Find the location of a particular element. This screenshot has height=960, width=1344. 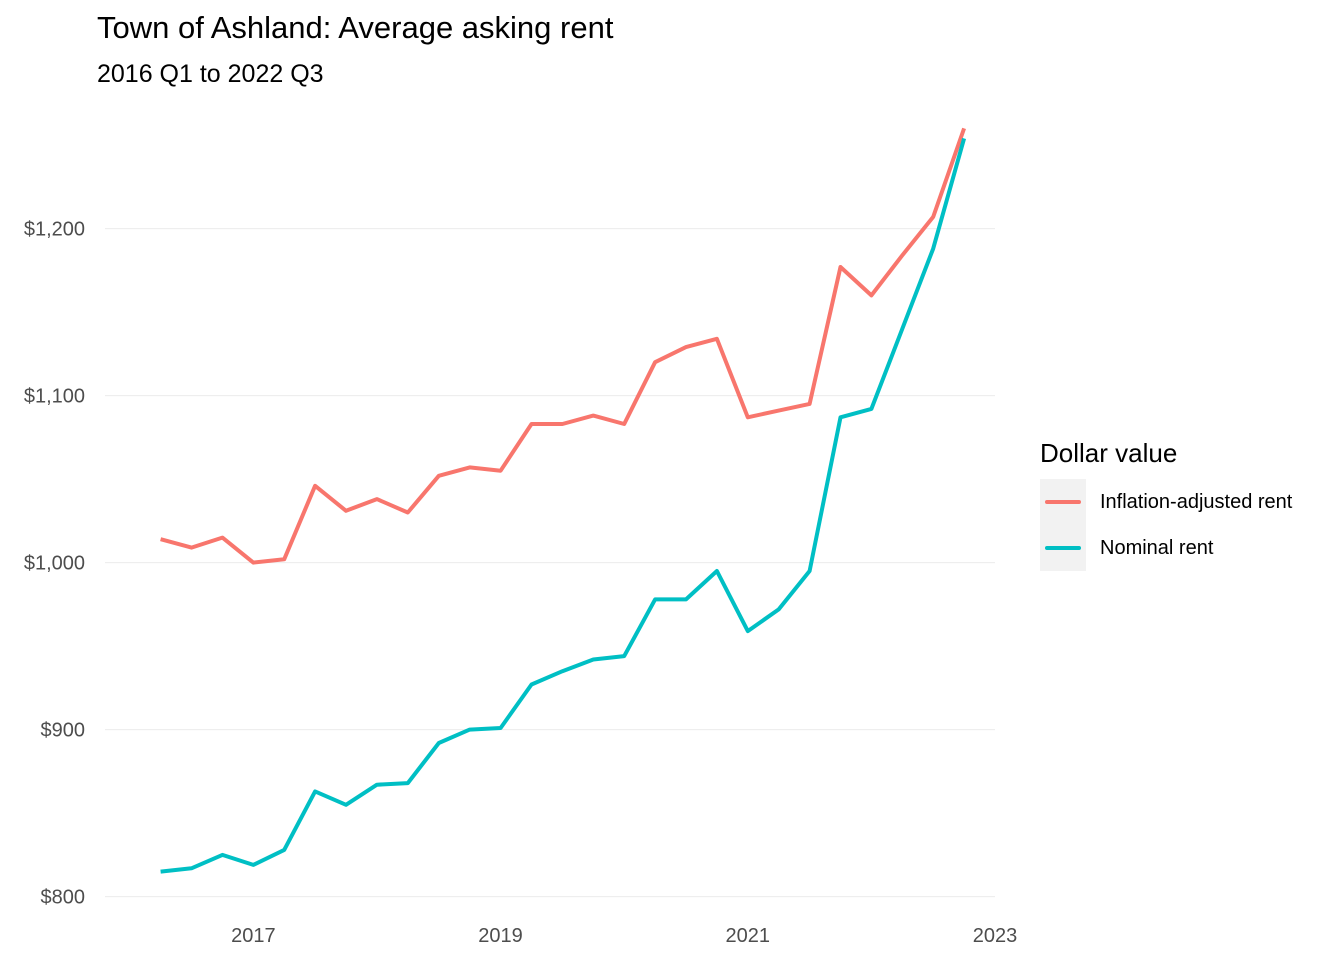

legend-key-inflation-adjusted is located at coordinates (1063, 502).